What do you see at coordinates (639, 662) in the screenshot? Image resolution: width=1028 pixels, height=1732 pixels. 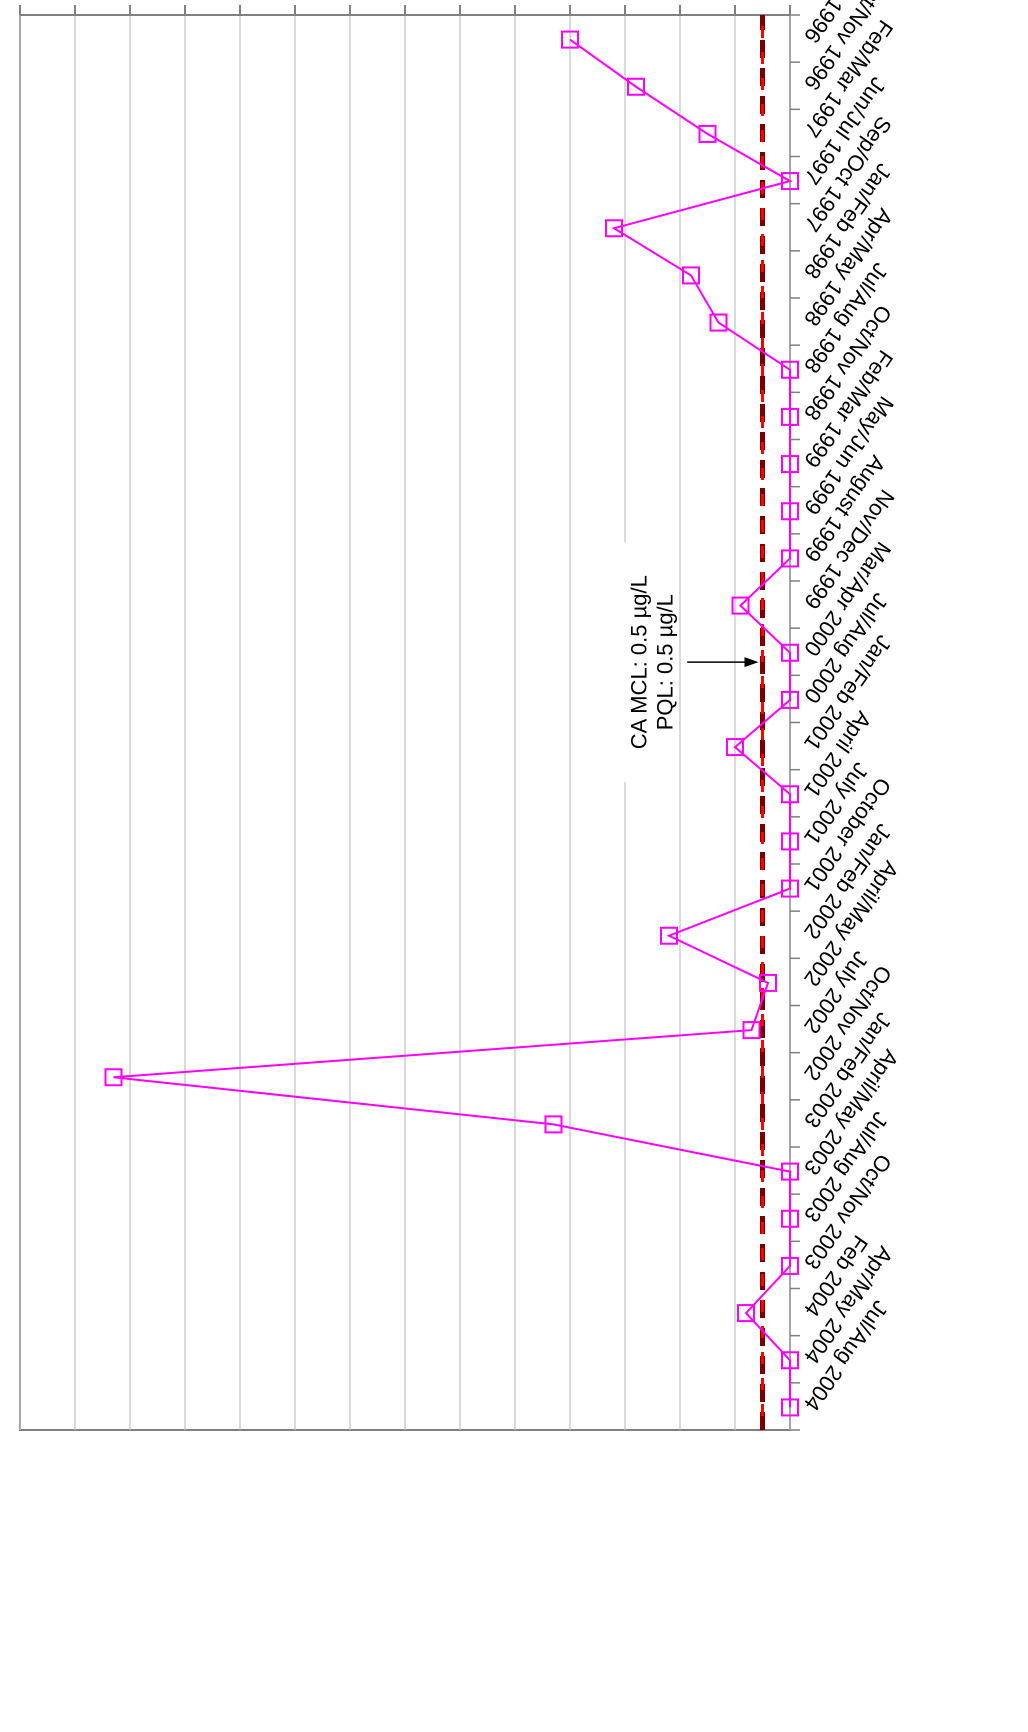 I see `annotation-text: CA MCL: 0.5 µg/L` at bounding box center [639, 662].